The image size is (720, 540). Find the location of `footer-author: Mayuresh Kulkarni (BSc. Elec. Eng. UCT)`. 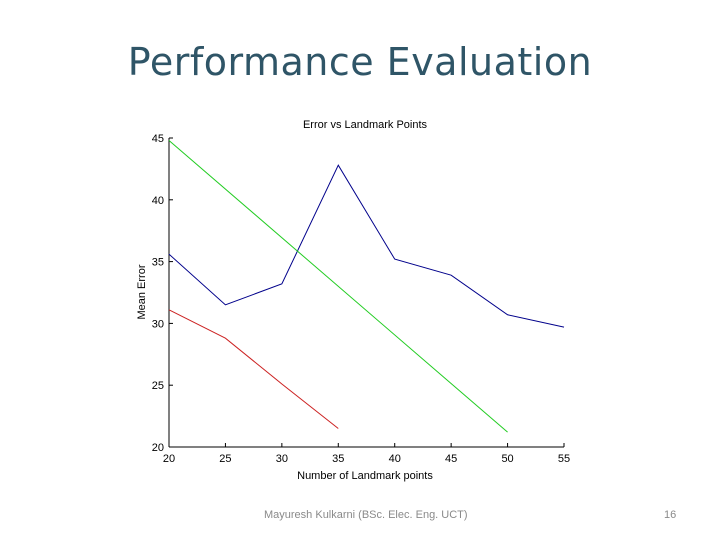

footer-author: Mayuresh Kulkarni (BSc. Elec. Eng. UCT) is located at coordinates (366, 515).